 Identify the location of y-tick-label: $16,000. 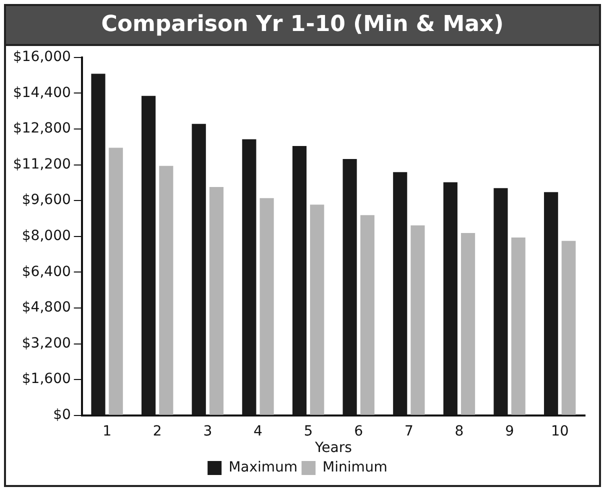
(41, 57).